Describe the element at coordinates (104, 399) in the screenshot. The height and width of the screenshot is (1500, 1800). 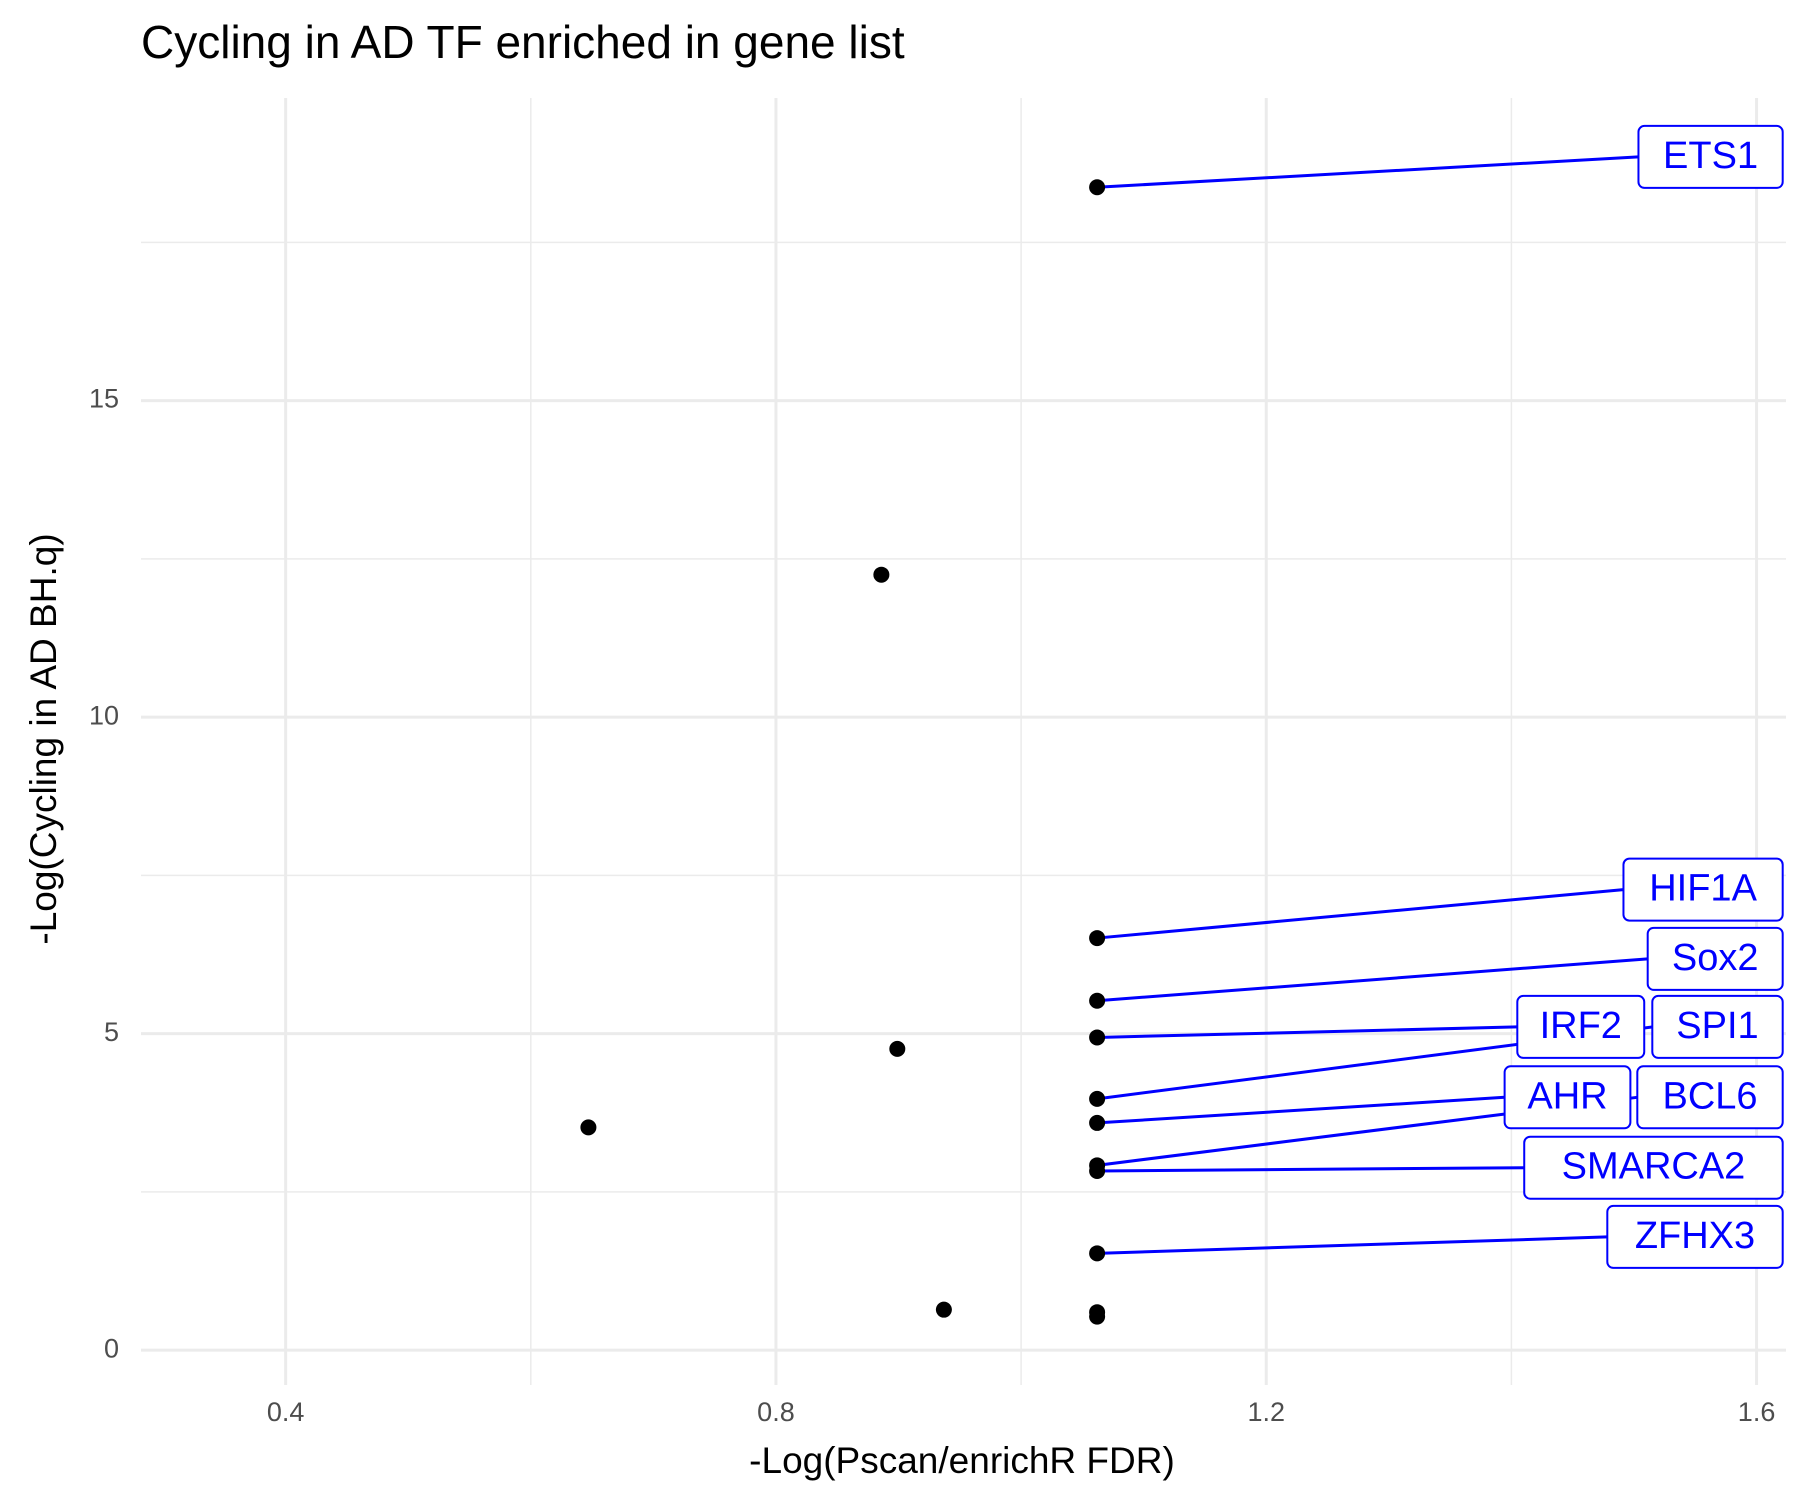
I see `y-tick-label: 15` at that location.